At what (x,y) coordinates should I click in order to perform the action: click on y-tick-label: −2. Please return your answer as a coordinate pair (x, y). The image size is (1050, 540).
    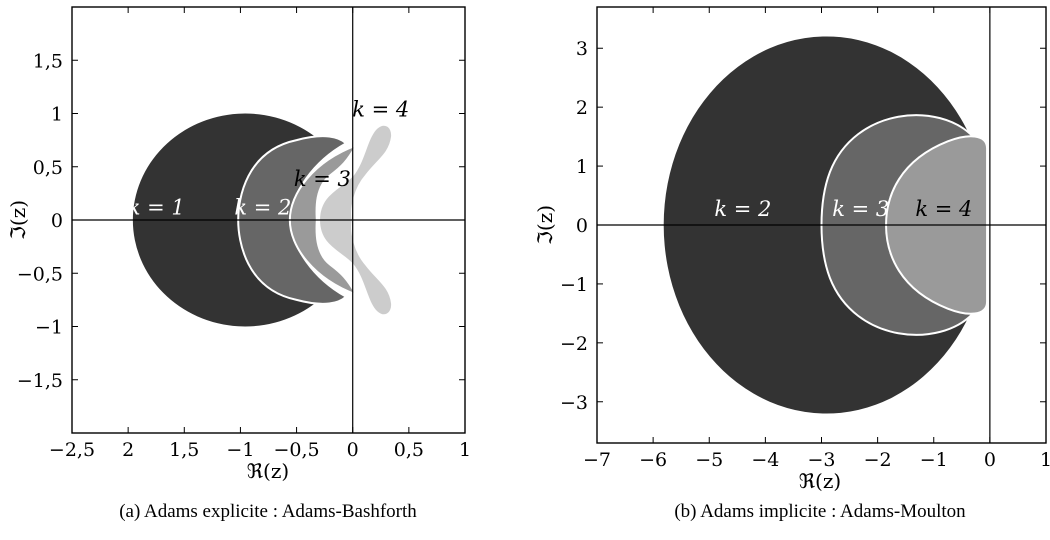
    Looking at the image, I should click on (574, 344).